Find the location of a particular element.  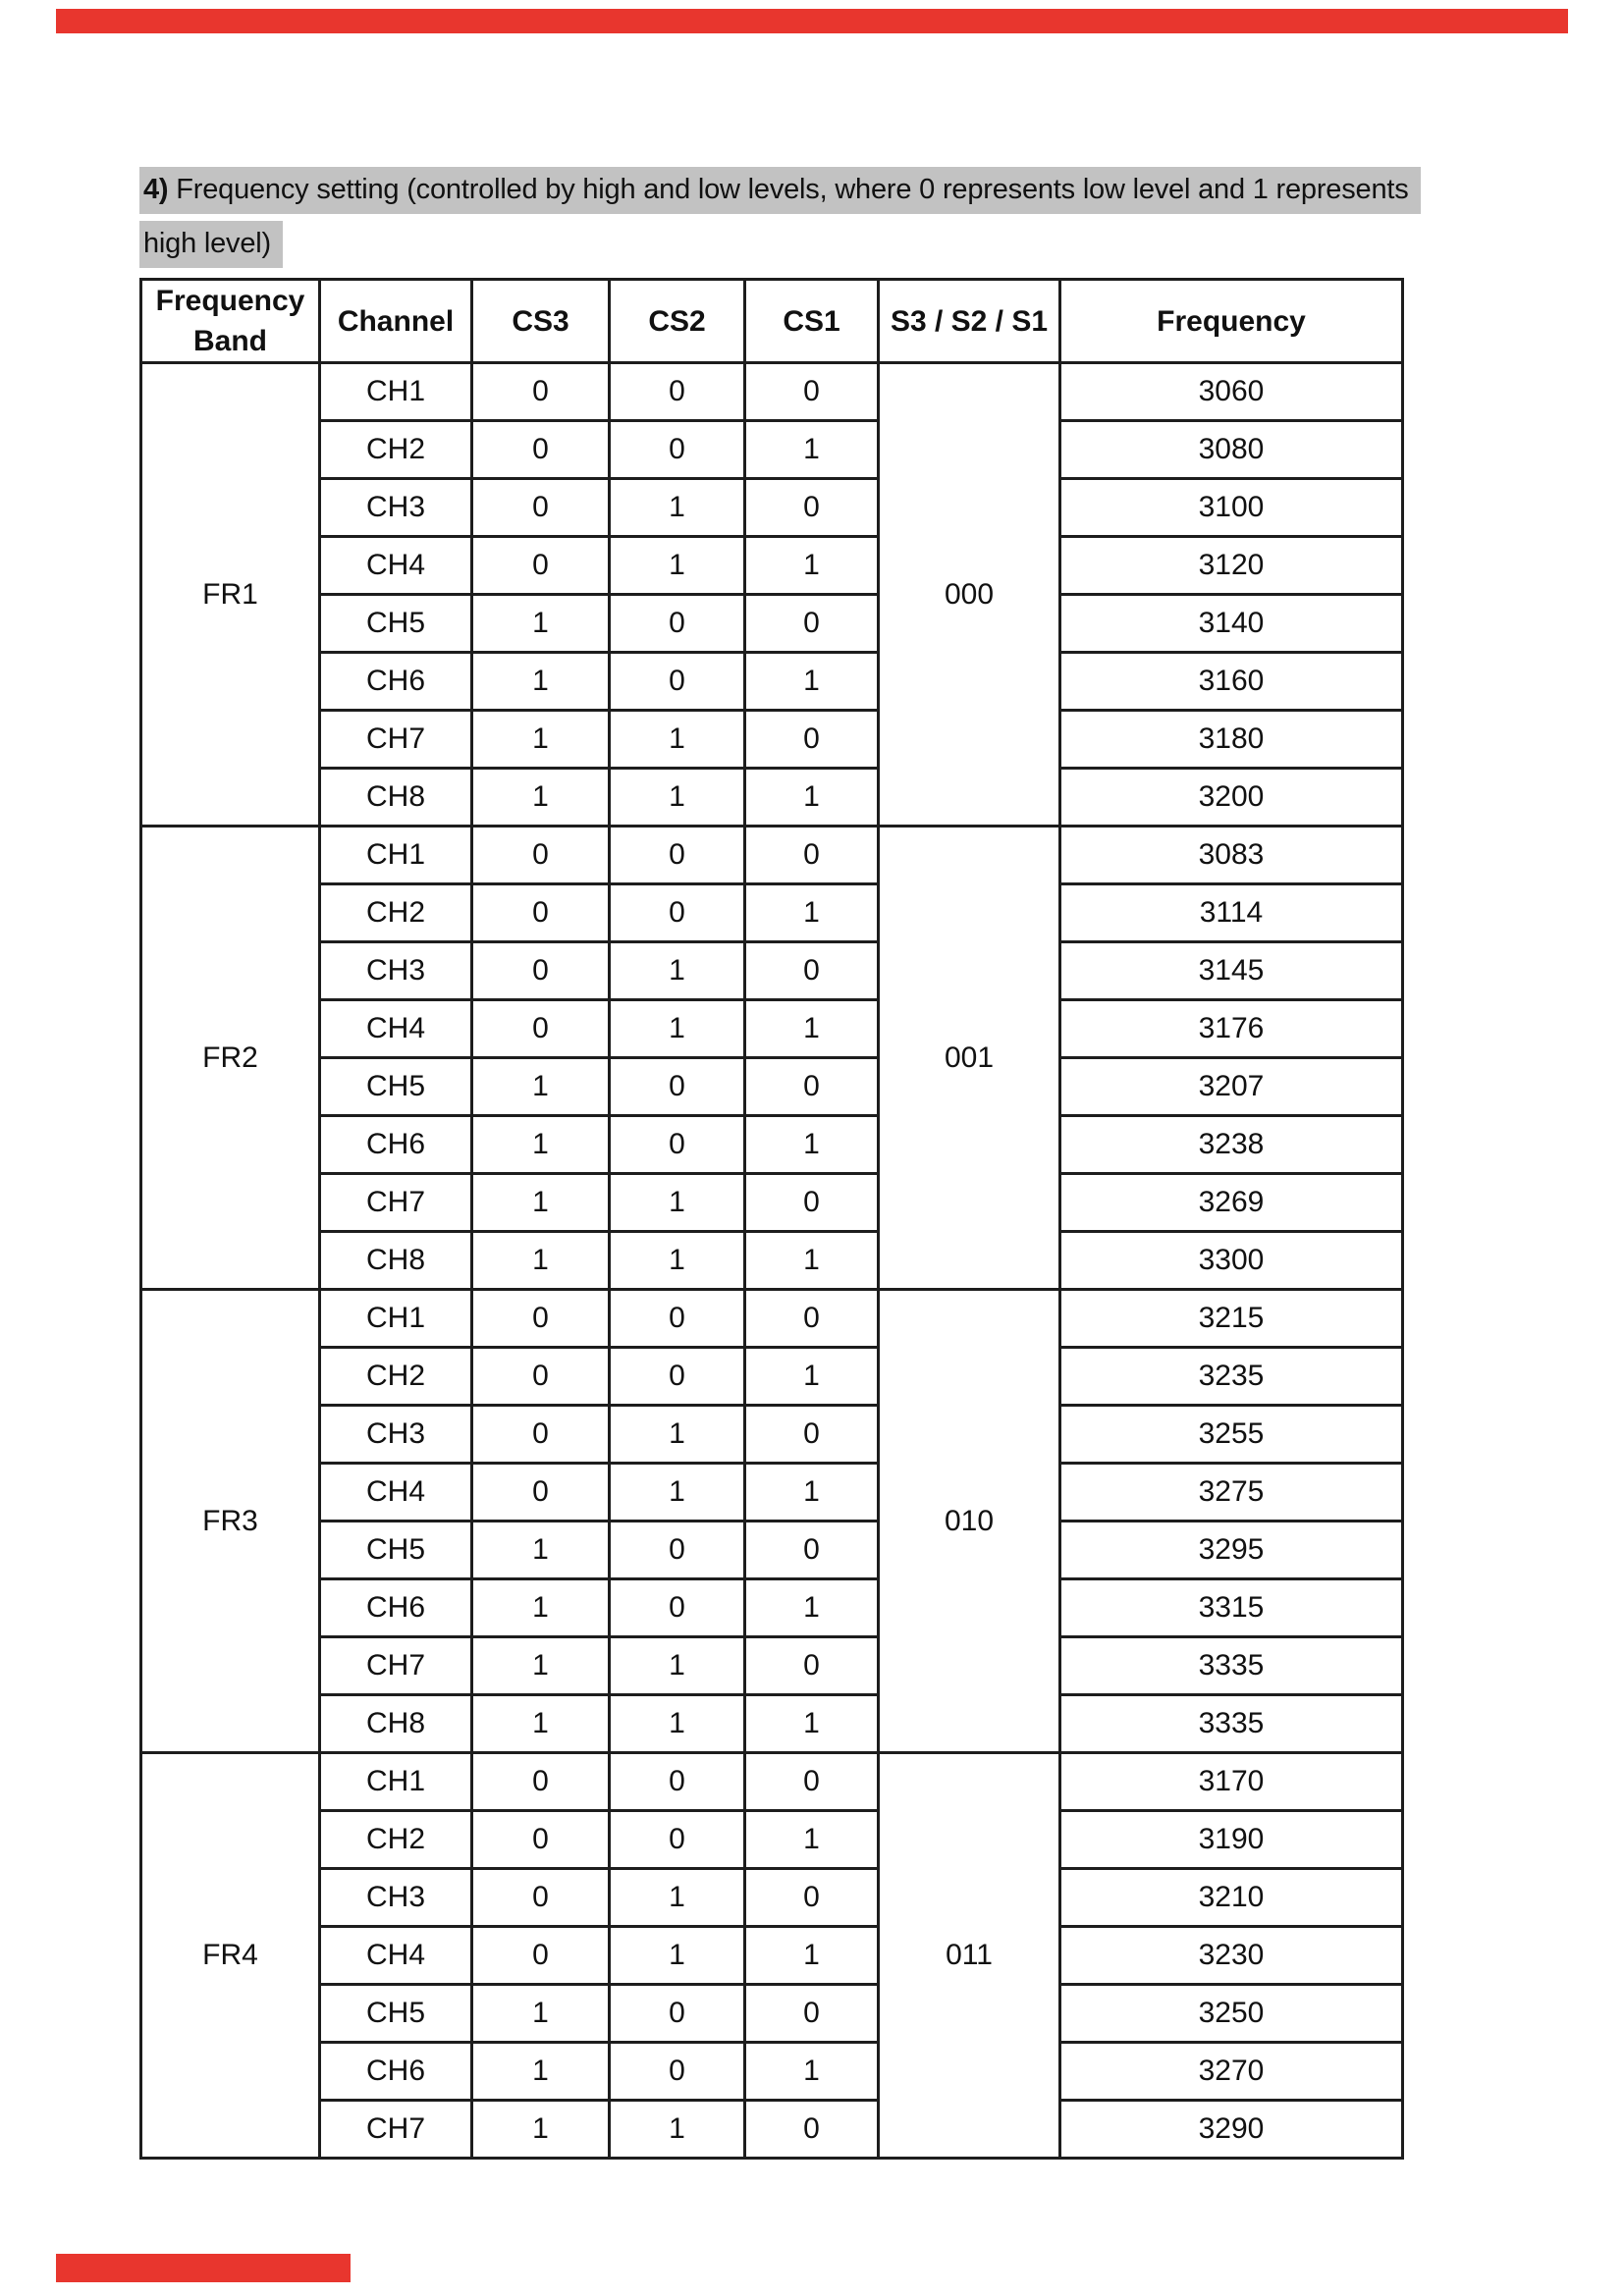

selector-cell: 010 is located at coordinates (969, 1521).